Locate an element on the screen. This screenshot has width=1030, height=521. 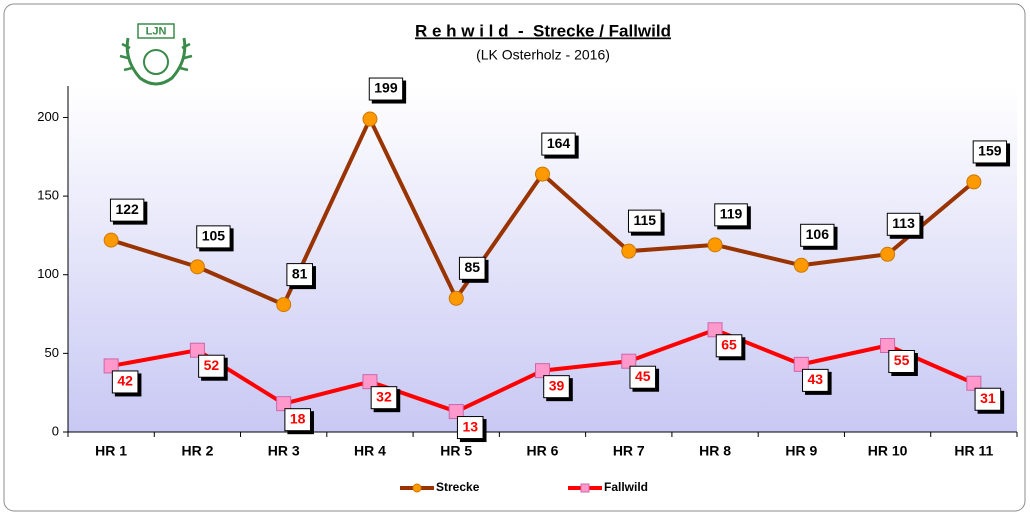
logo-antler is located at coordinates (156, 61).